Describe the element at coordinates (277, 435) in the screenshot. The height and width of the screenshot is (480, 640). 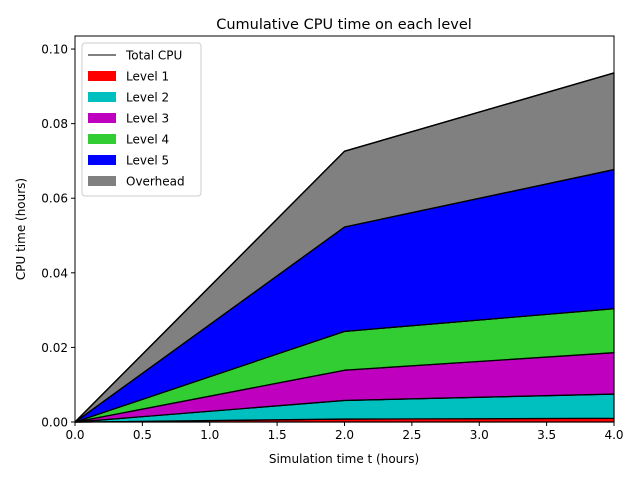
I see `x-tick-label: 1.5` at that location.